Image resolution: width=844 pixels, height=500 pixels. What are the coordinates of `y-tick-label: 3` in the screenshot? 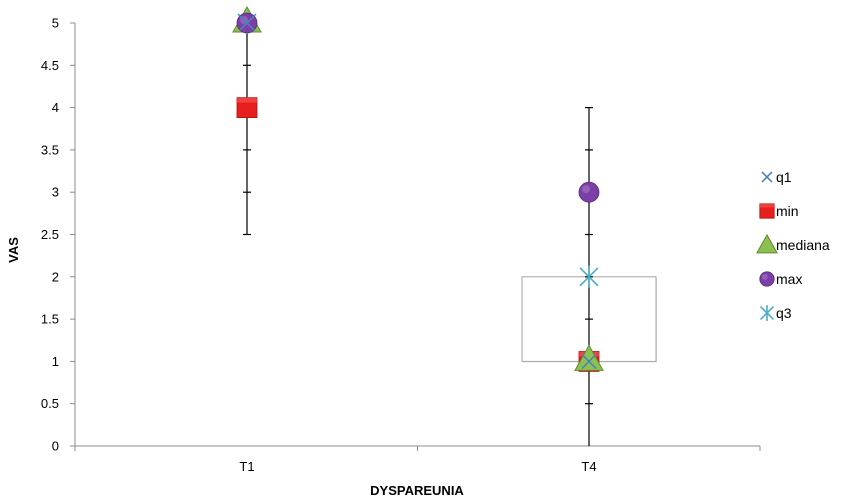 It's located at (55, 192).